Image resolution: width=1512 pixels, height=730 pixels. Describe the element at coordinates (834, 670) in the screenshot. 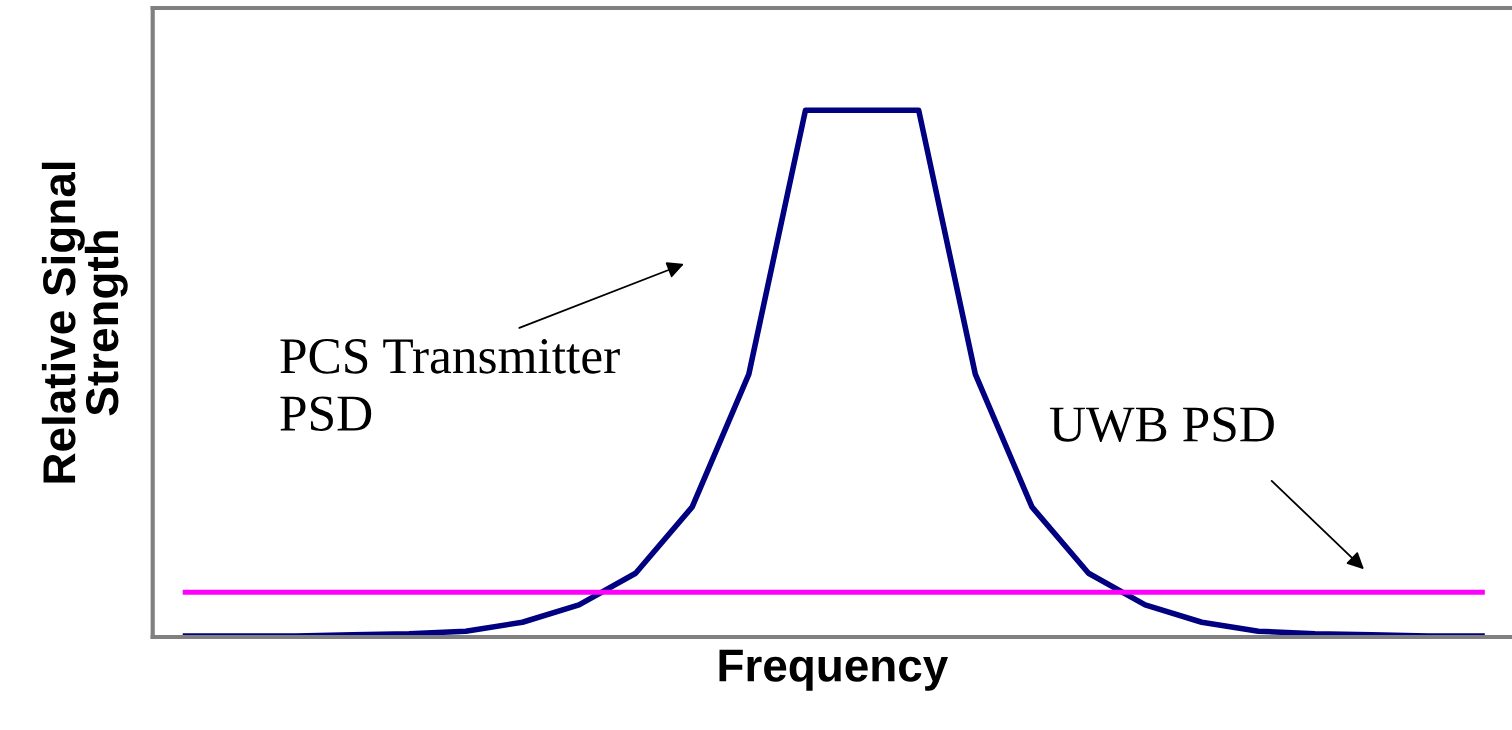

I see `x-axis-title: Frequency` at that location.